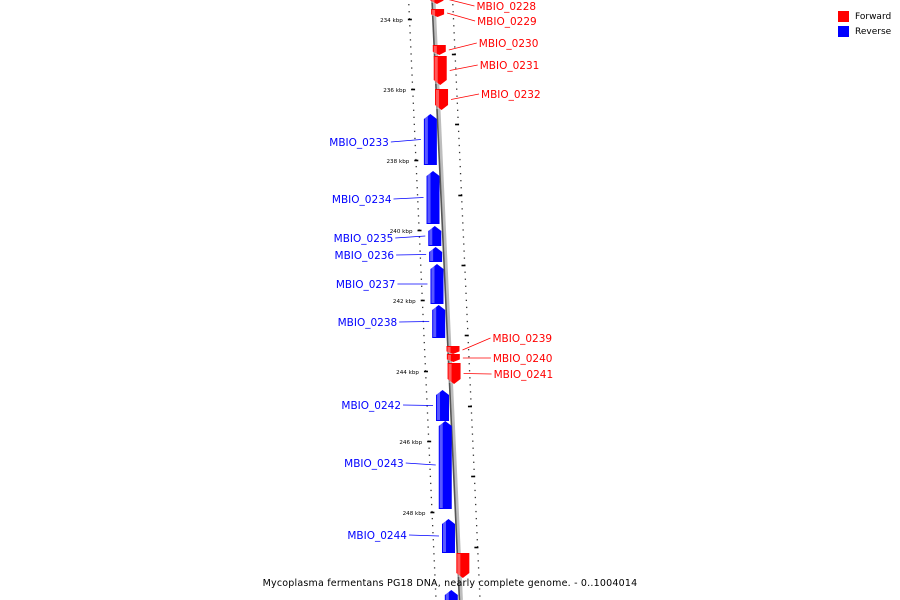 The height and width of the screenshot is (600, 900). Describe the element at coordinates (483, 6) in the screenshot. I see `gene-mbio_0228: MBIO_0228` at that location.